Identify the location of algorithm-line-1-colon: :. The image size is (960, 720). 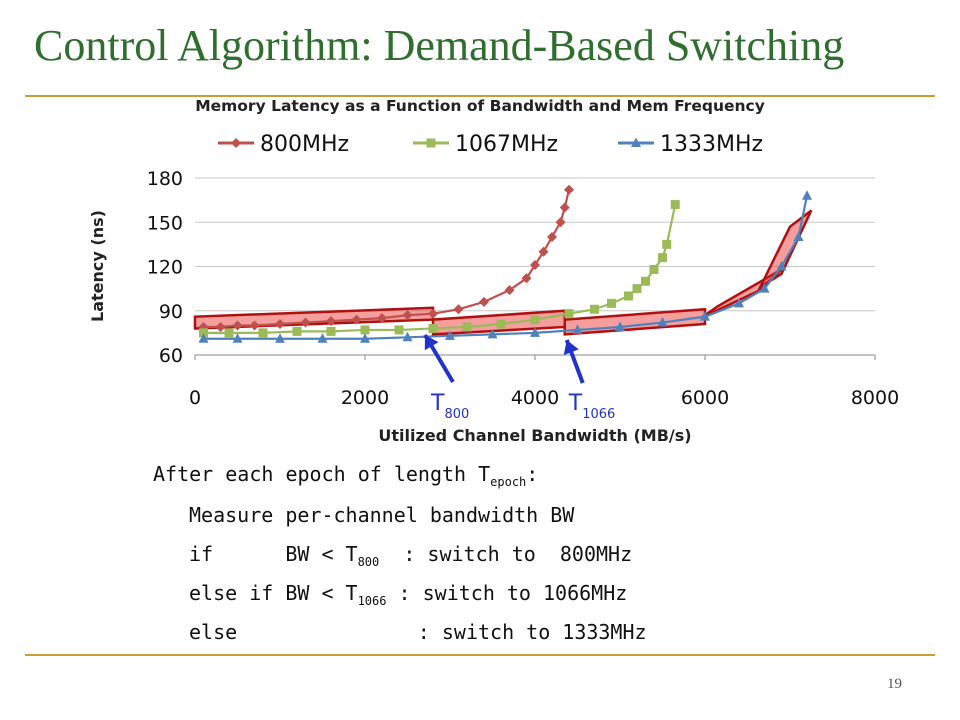
(532, 474).